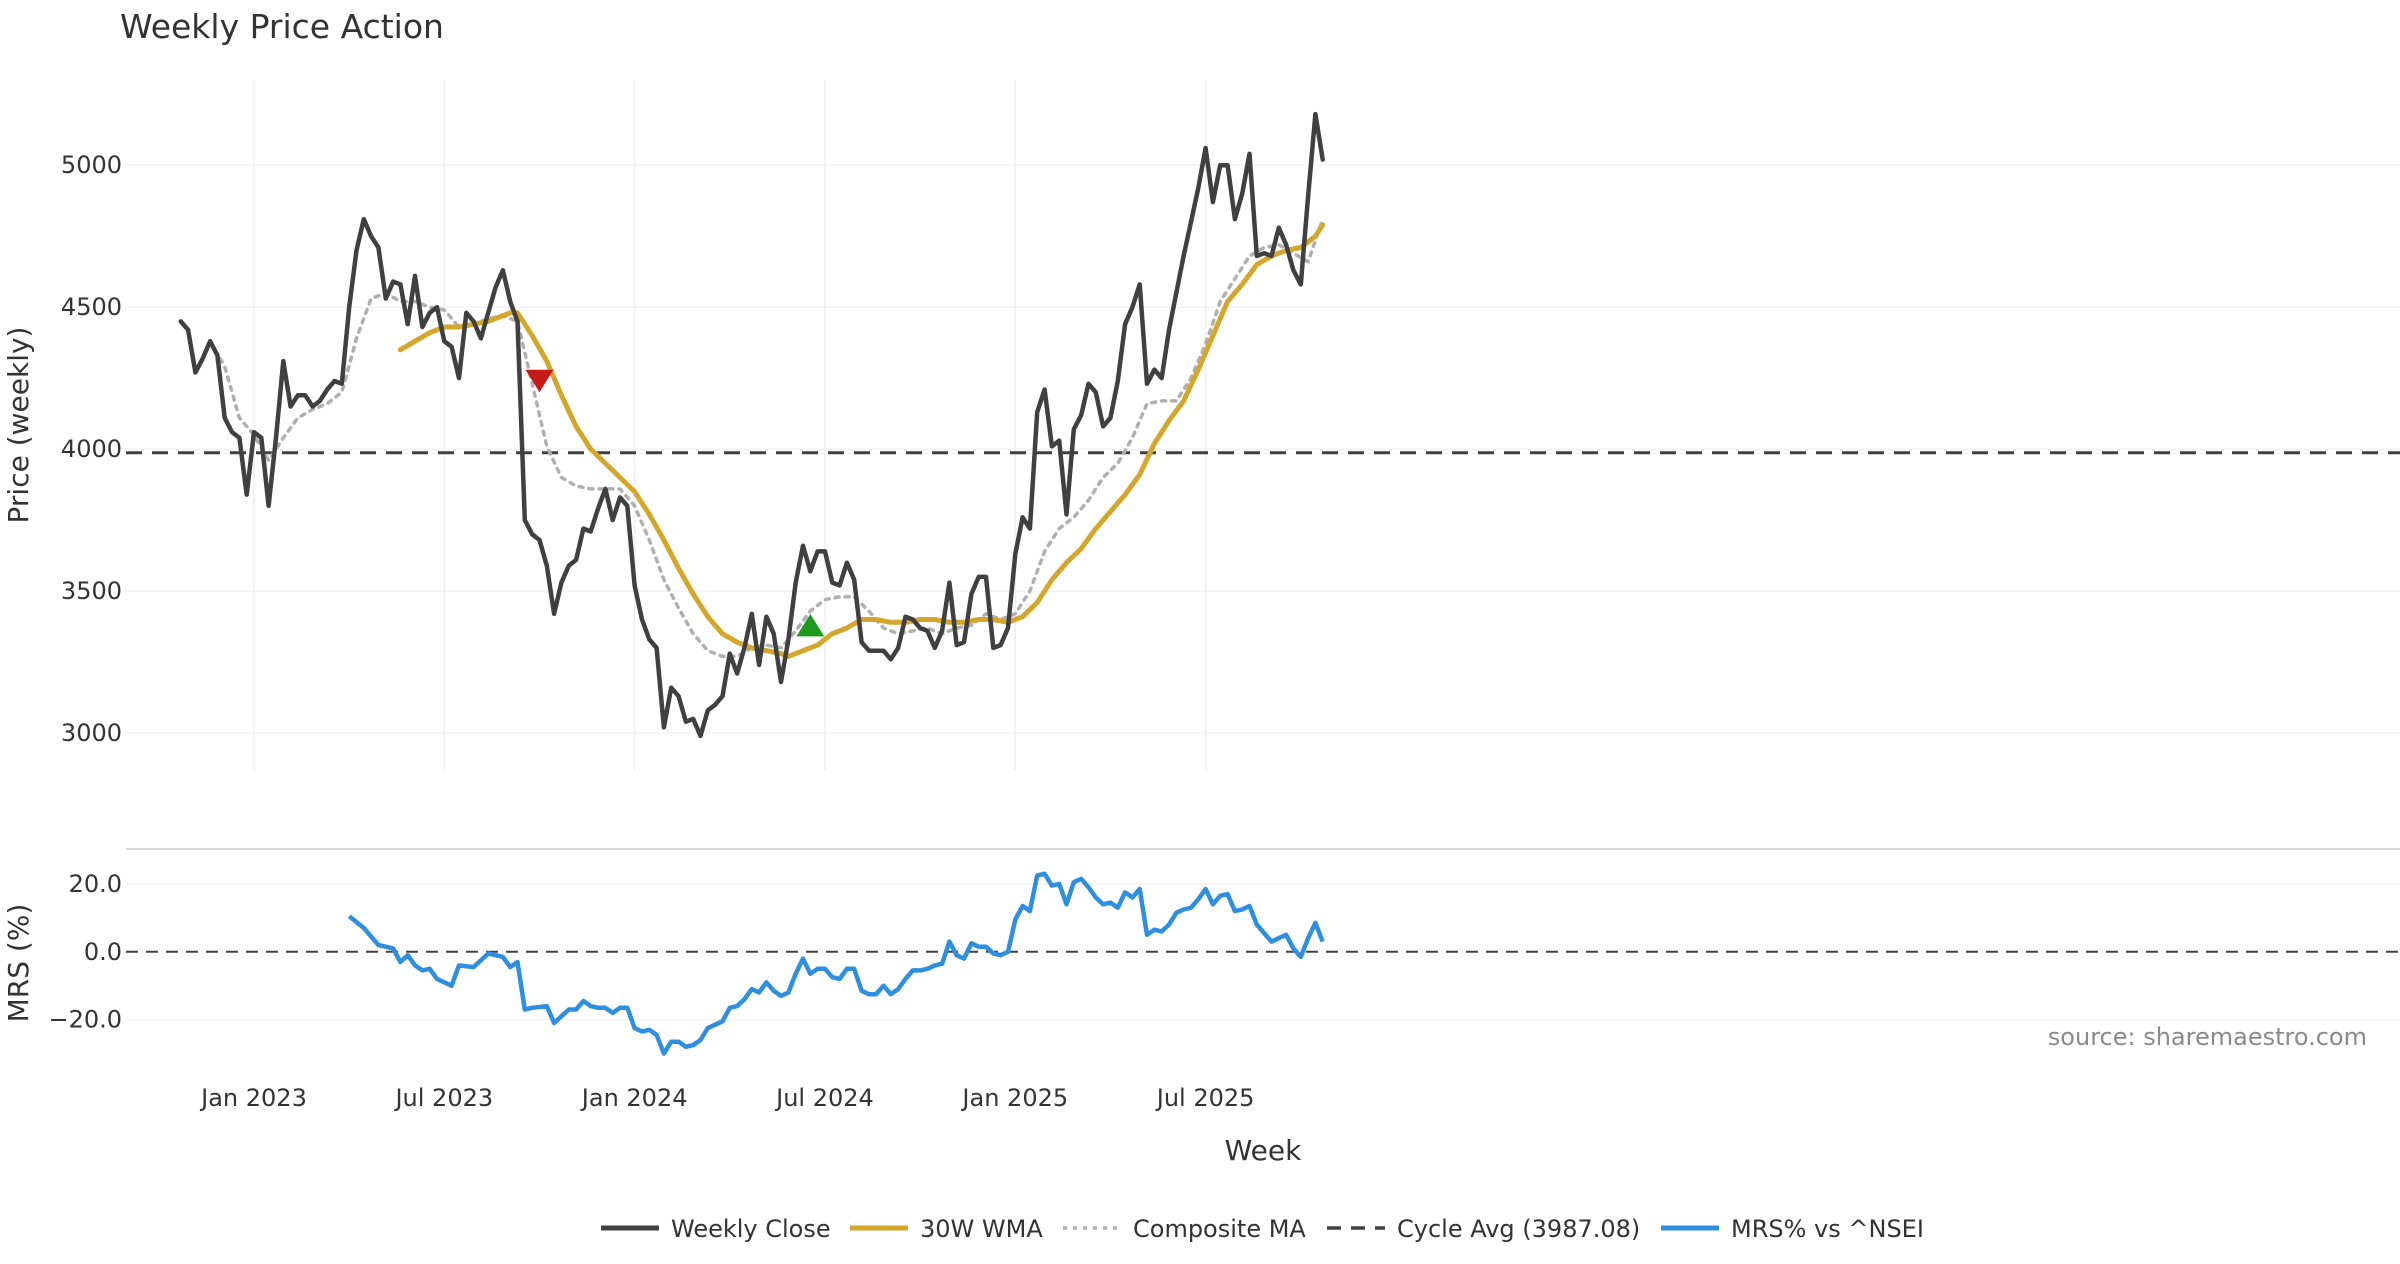  I want to click on legend-label: 30W WMA, so click(981, 1229).